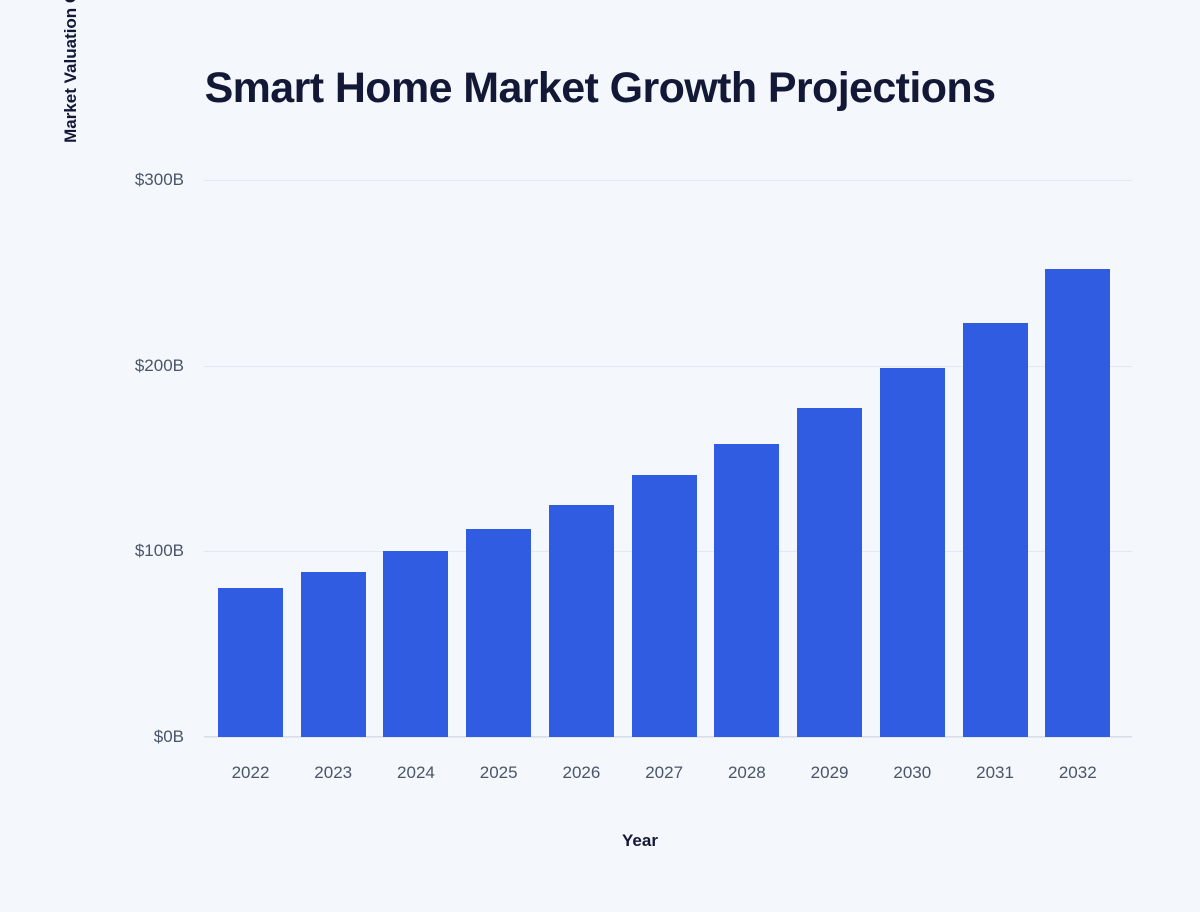 This screenshot has height=912, width=1200. I want to click on x-axis-tick-label: 2024, so click(416, 772).